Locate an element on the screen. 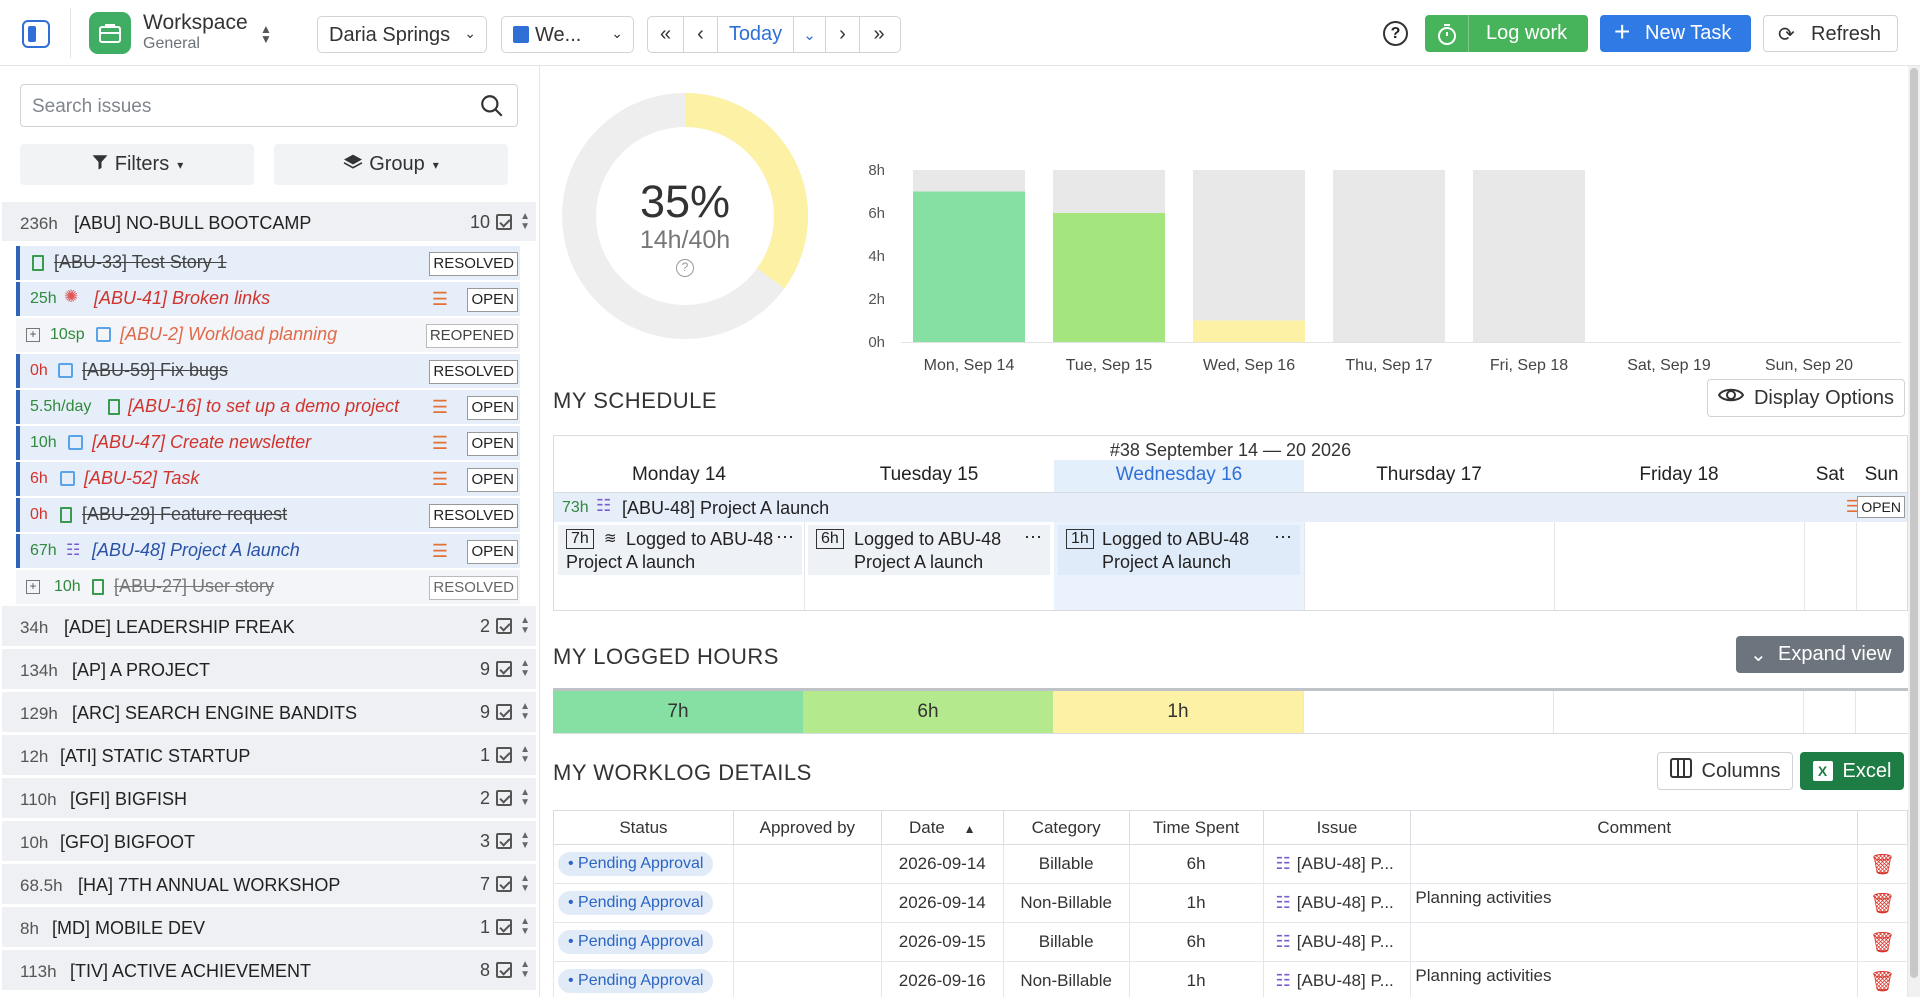 The width and height of the screenshot is (1920, 997). workspace-switch-icon: ▲ ▼ is located at coordinates (266, 34).